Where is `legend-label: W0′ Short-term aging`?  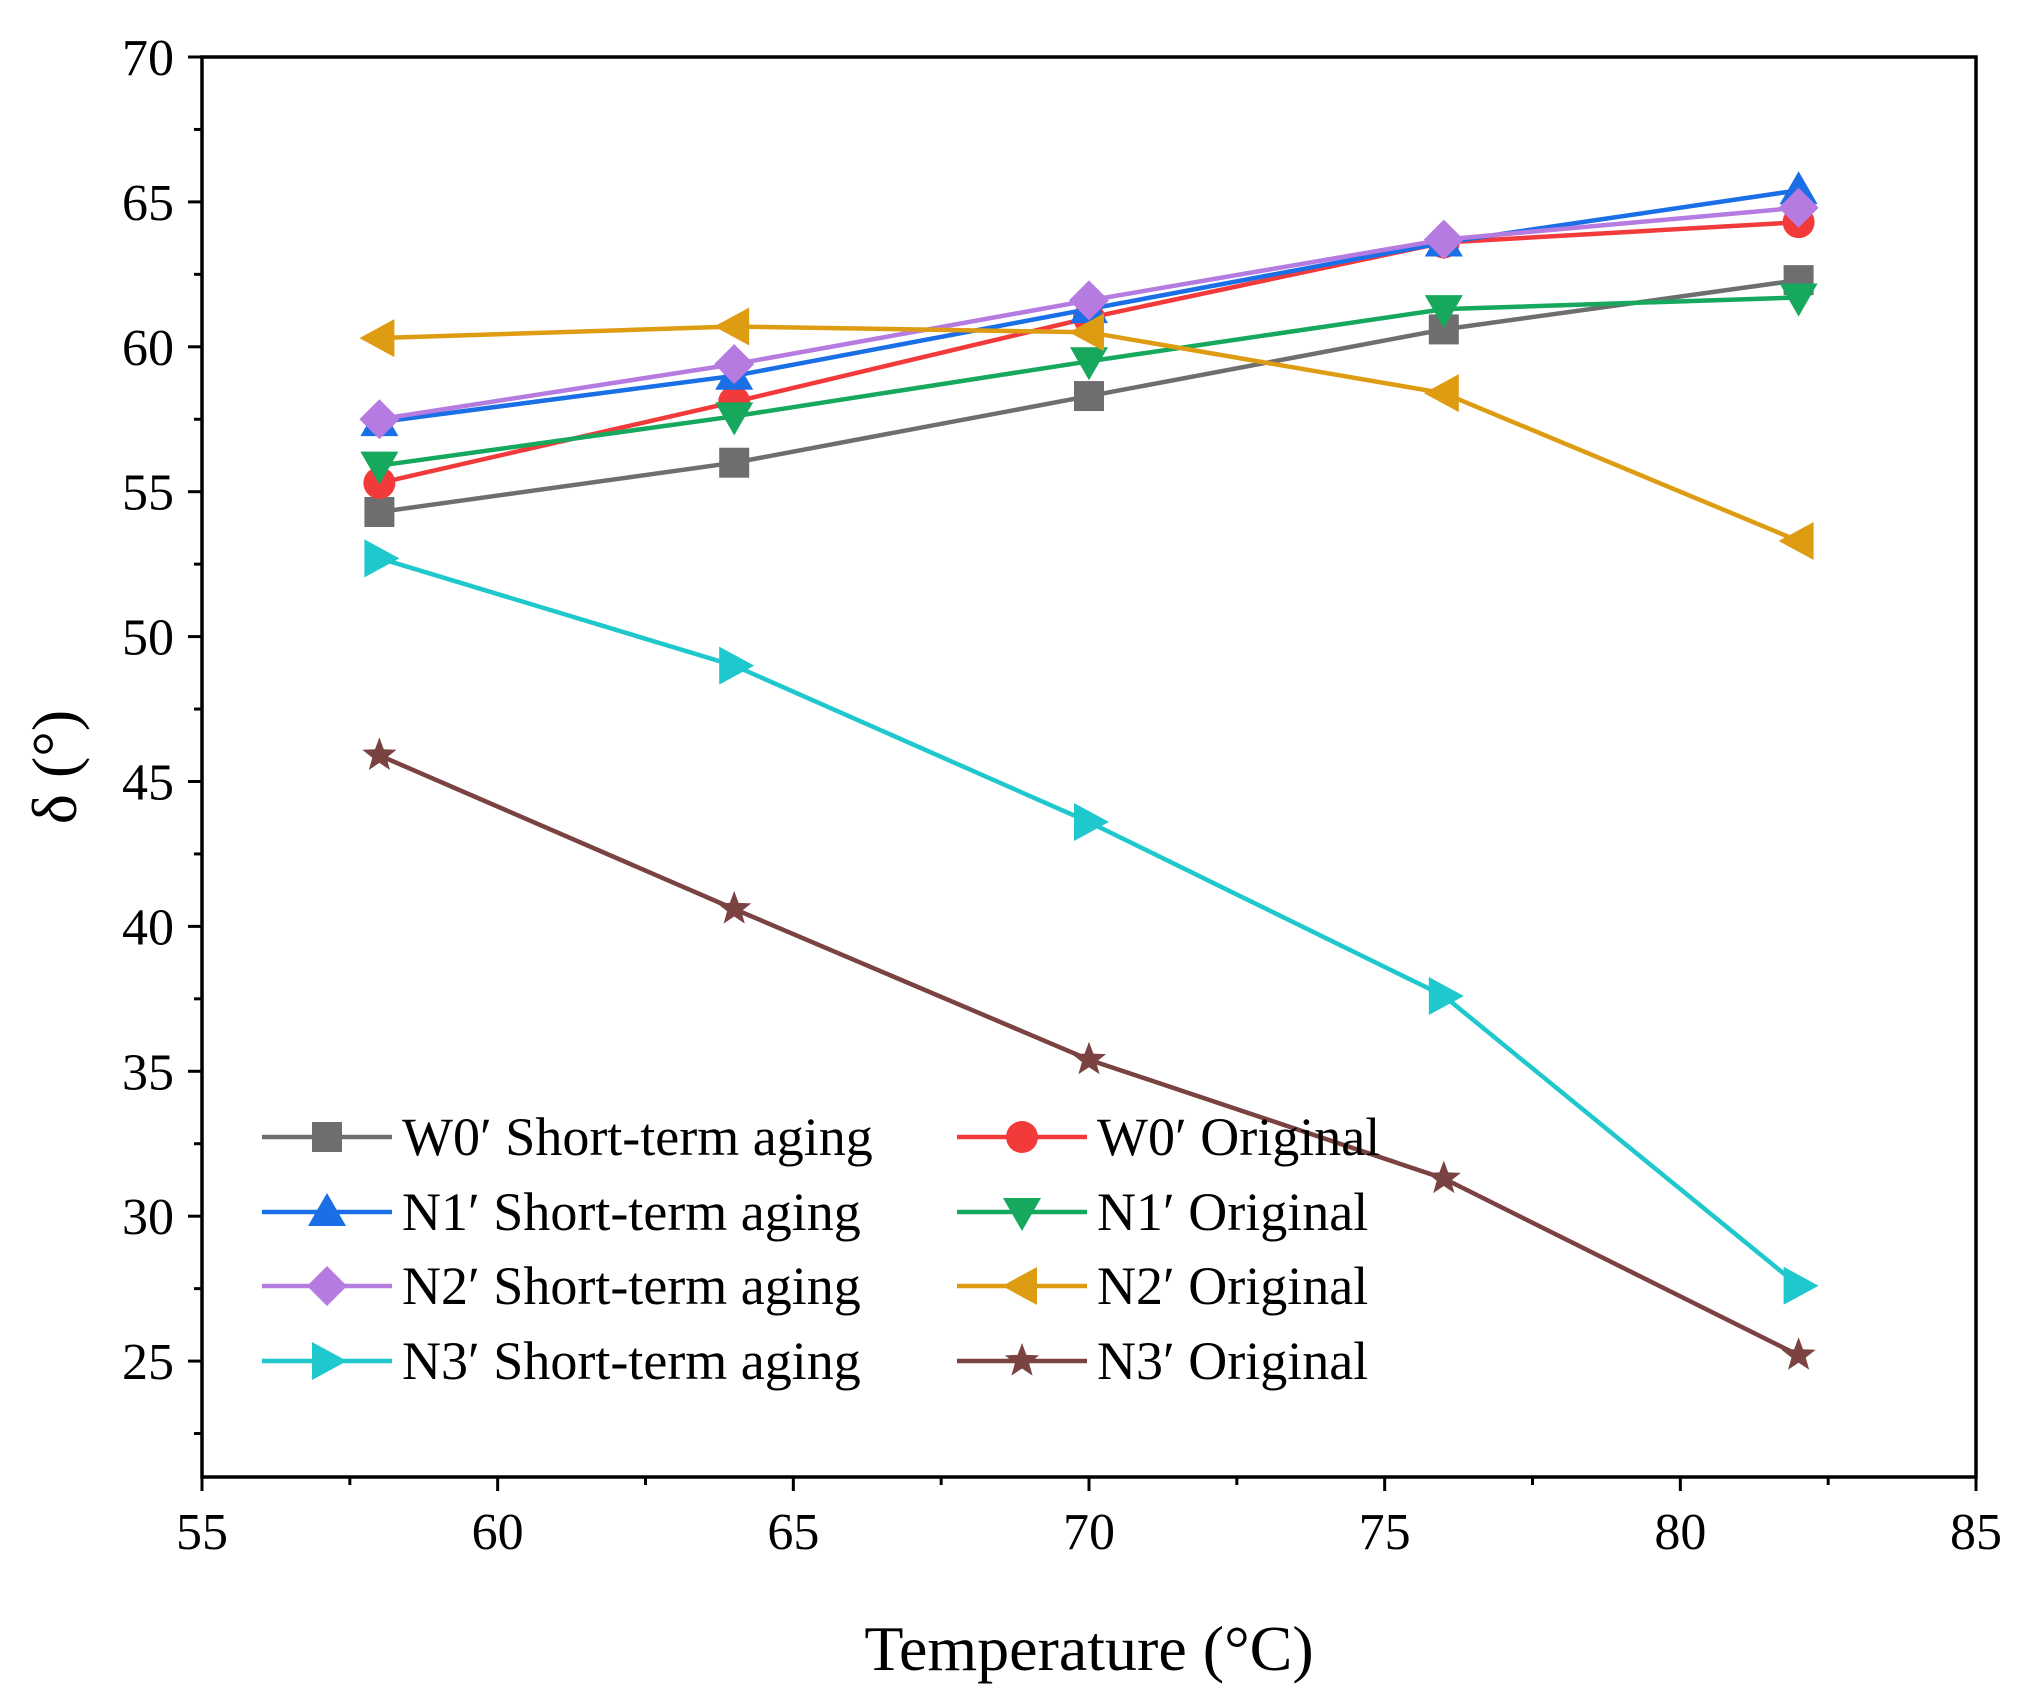 legend-label: W0′ Short-term aging is located at coordinates (637, 1137).